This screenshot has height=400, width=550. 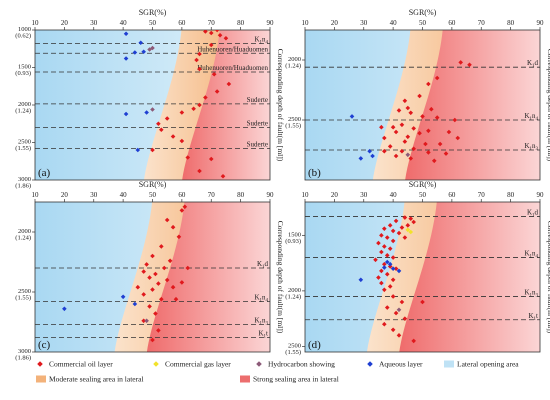 What do you see at coordinates (44, 173) in the screenshot?
I see `panel-label: (a)` at bounding box center [44, 173].